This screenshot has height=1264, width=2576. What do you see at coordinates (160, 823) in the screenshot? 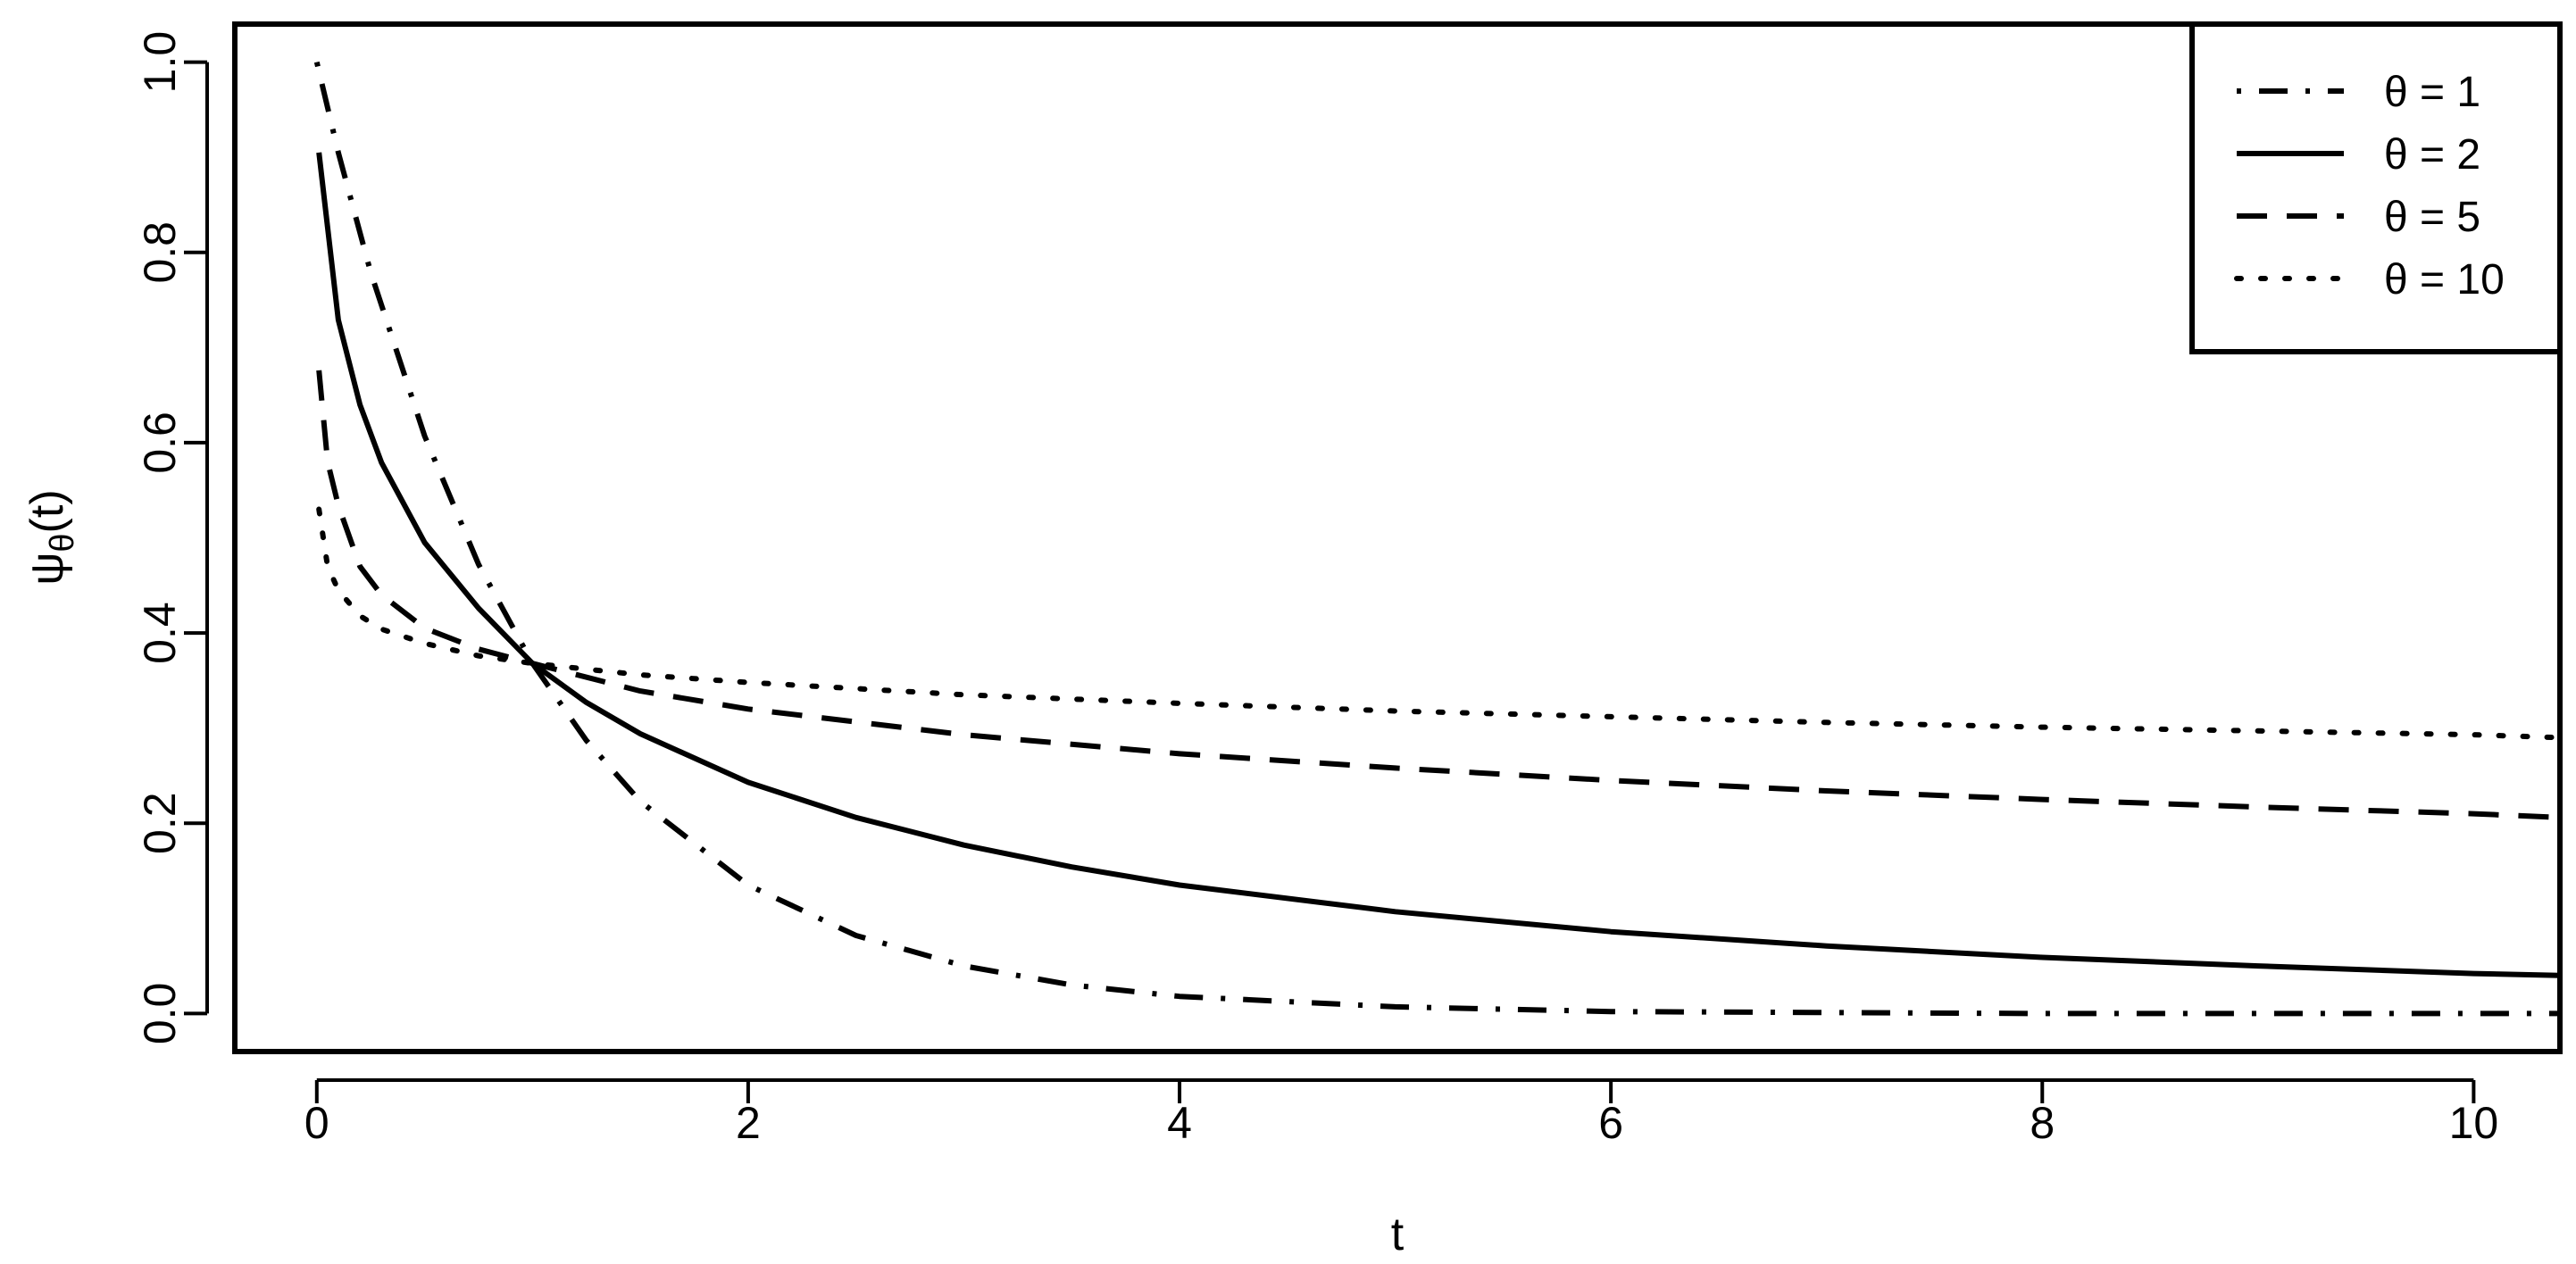
I see `y-tick-label: 0.2` at bounding box center [160, 823].